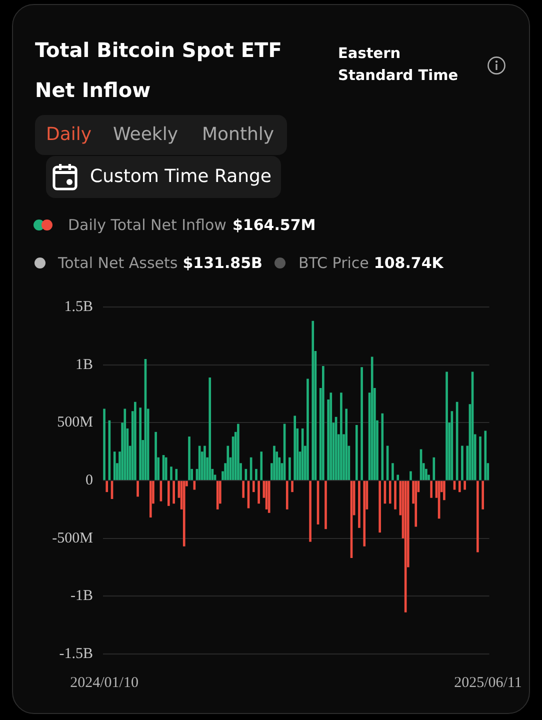 Image resolution: width=542 pixels, height=720 pixels. I want to click on text: Custom Time Range, so click(181, 176).